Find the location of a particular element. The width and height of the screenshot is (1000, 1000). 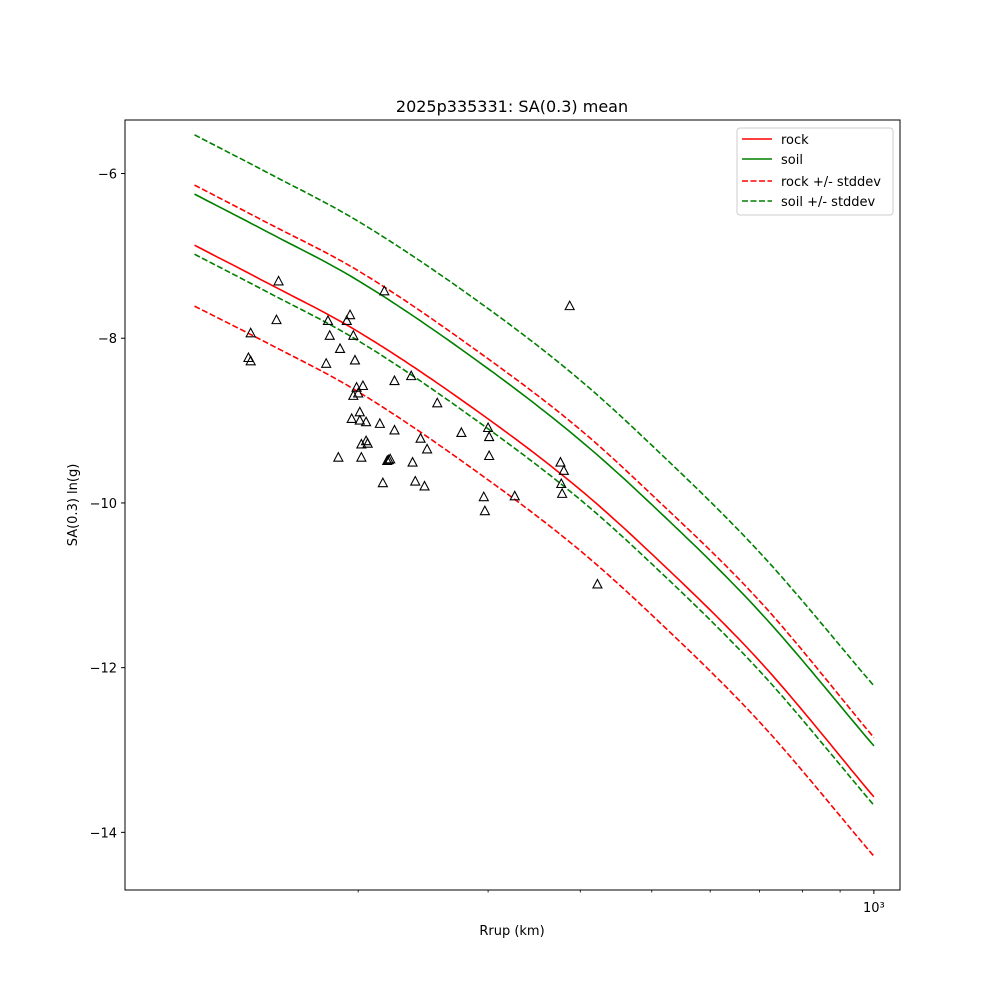

y-tick-label: −6 is located at coordinates (107, 175).